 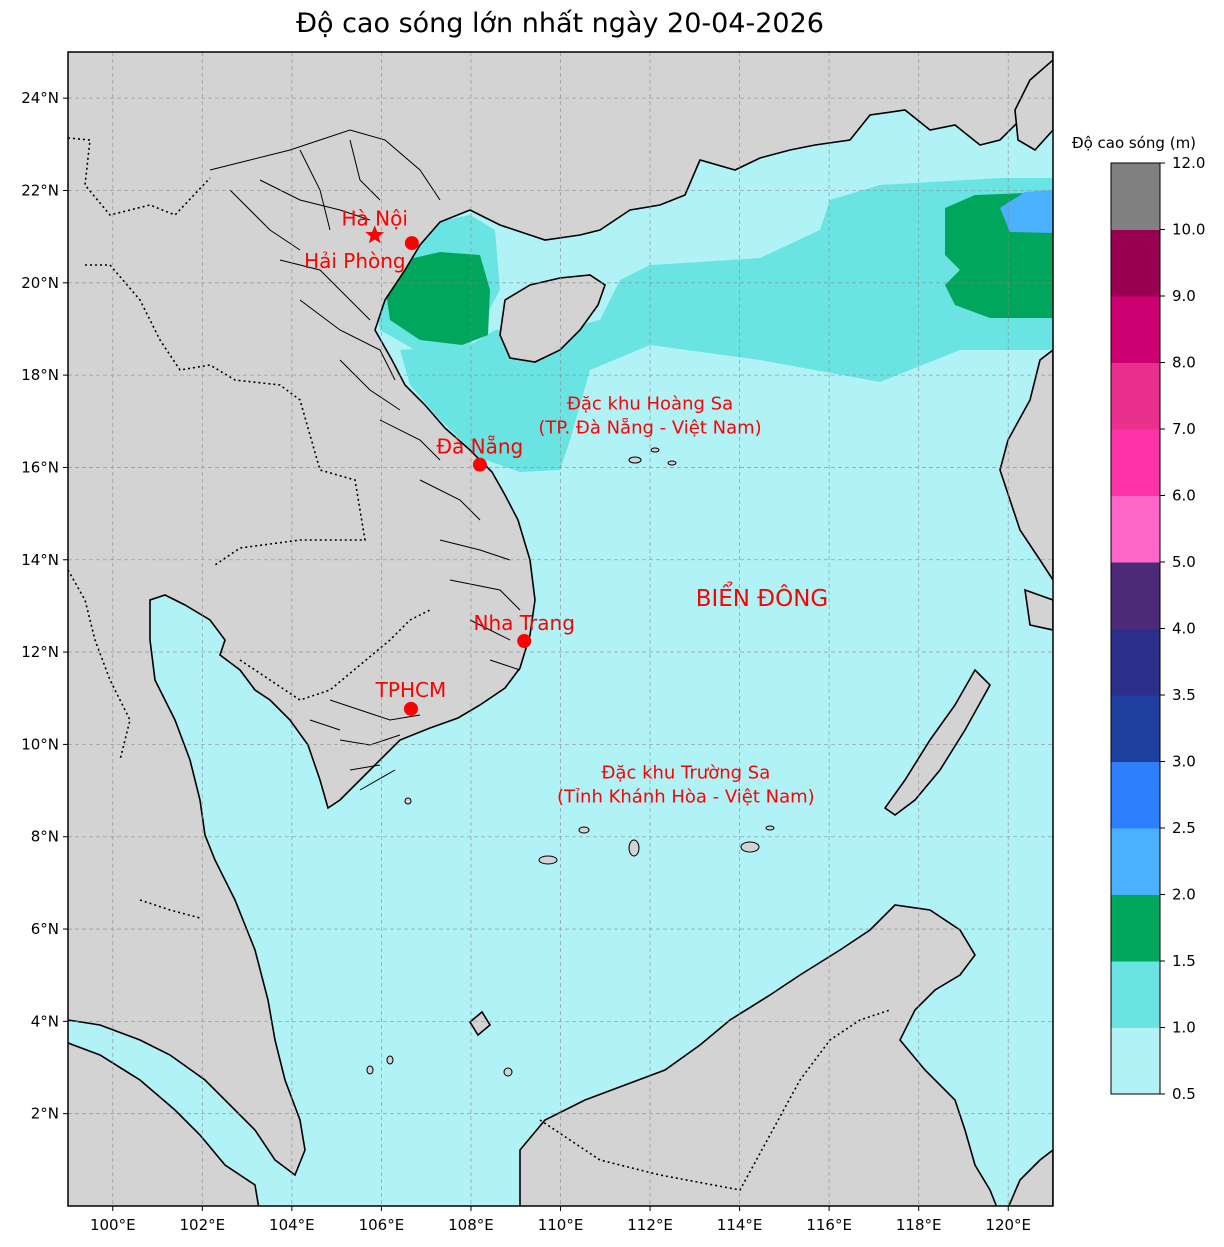 What do you see at coordinates (40, 283) in the screenshot?
I see `lat-tick-label: 20°N` at bounding box center [40, 283].